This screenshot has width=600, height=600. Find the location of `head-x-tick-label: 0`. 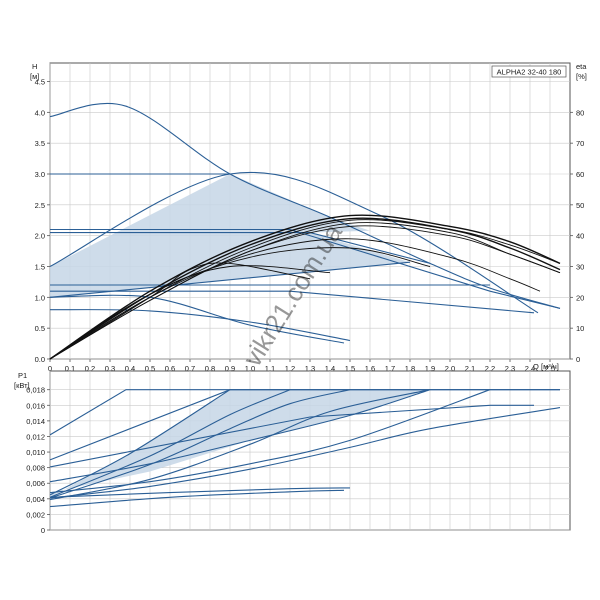

head-x-tick-label: 0 is located at coordinates (50, 368).